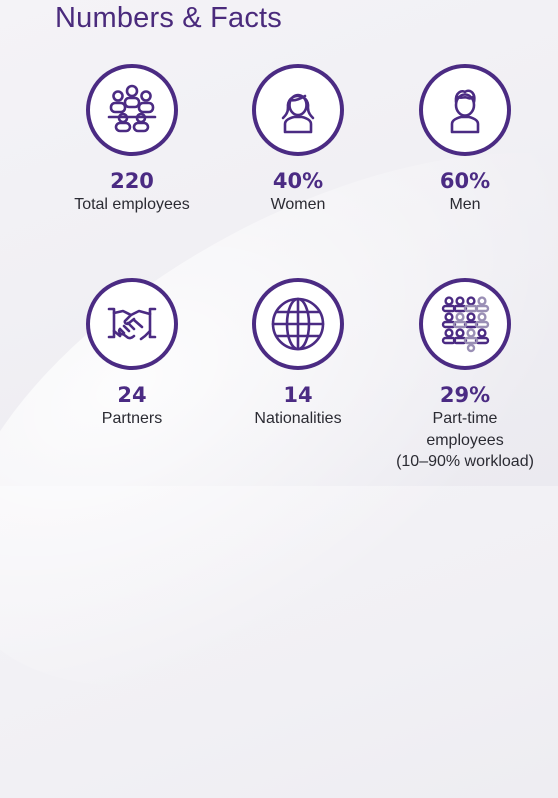  What do you see at coordinates (465, 395) in the screenshot?
I see `stat-value: 29%` at bounding box center [465, 395].